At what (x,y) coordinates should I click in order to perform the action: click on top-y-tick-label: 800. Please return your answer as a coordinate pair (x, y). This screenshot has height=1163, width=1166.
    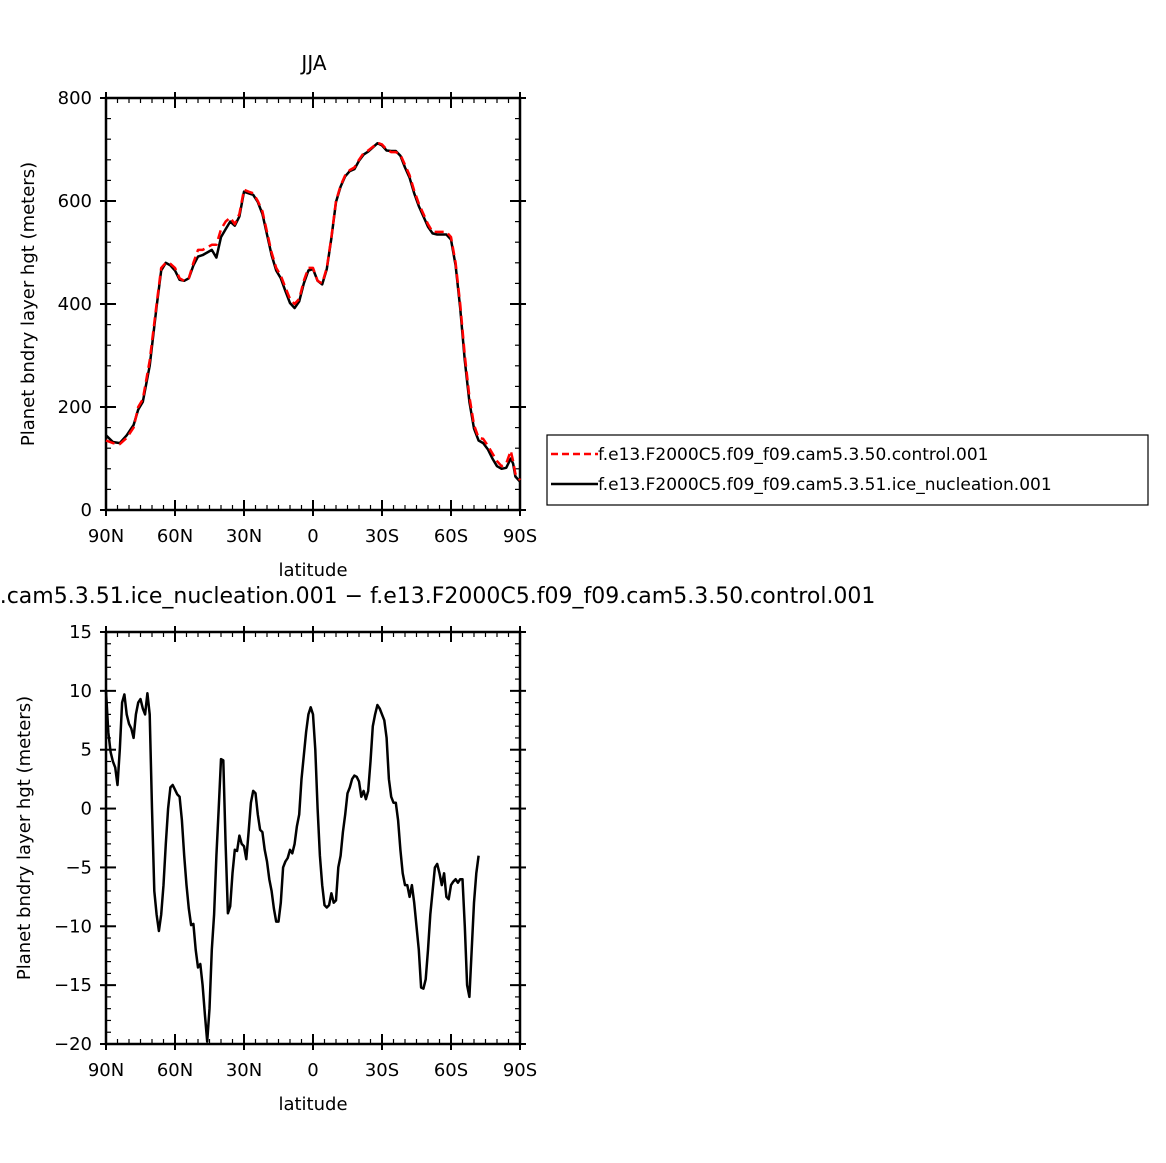
    Looking at the image, I should click on (75, 98).